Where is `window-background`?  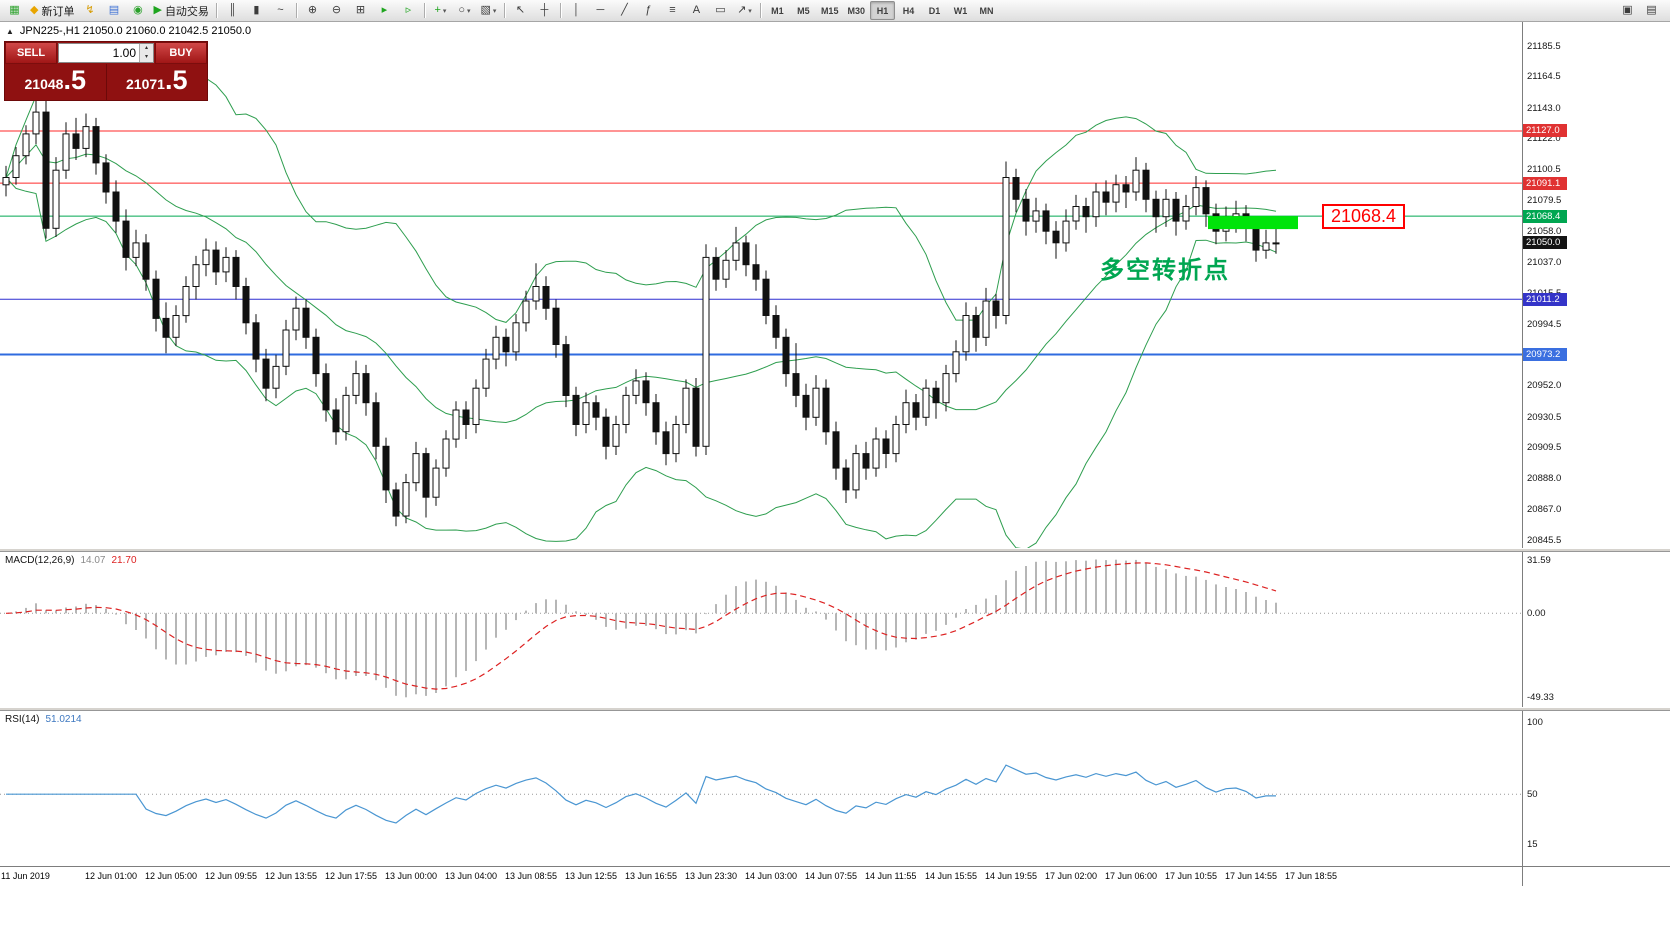 window-background is located at coordinates (835, 916).